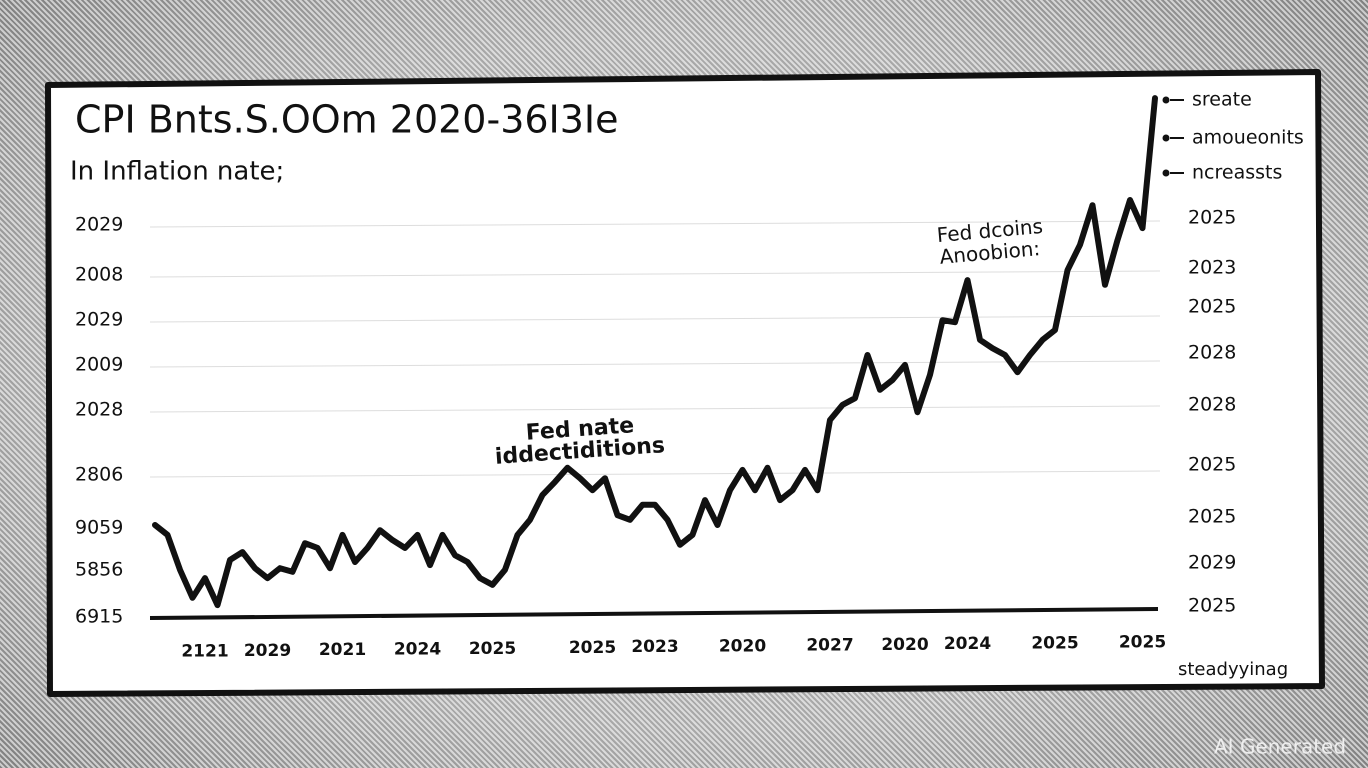 This screenshot has height=768, width=1368. I want to click on x-tick-label: 2027, so click(829, 646).